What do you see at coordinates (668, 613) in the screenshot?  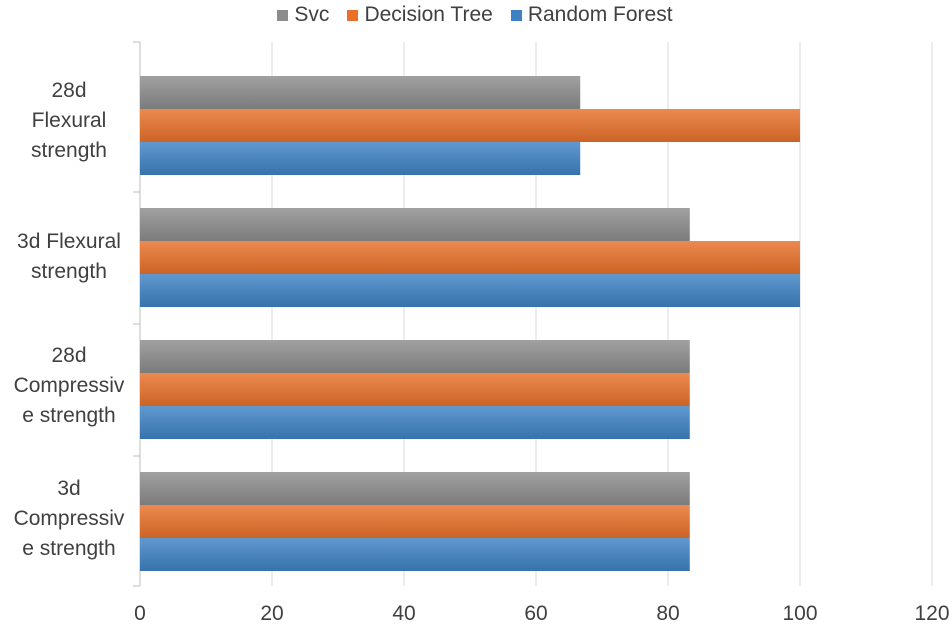 I see `x-tick-label: 80` at bounding box center [668, 613].